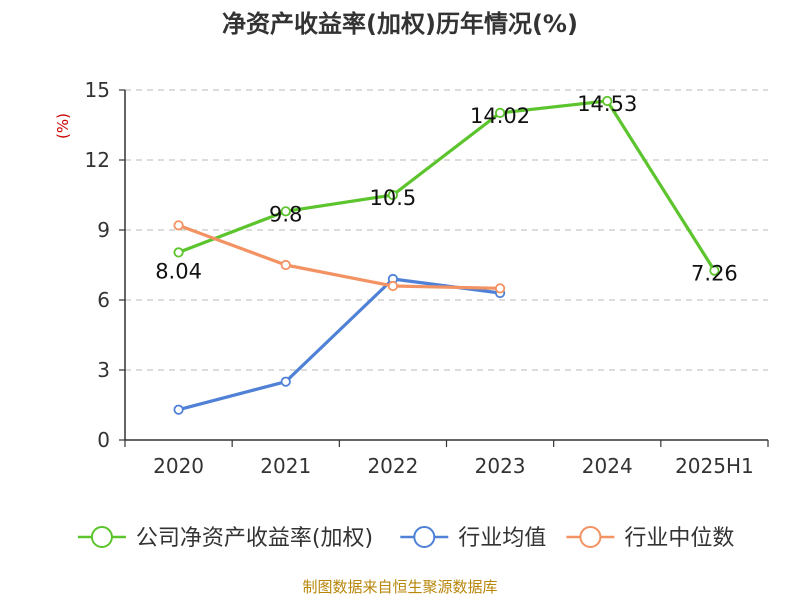 The image size is (800, 604). Describe the element at coordinates (500, 466) in the screenshot. I see `x-tick-label: 2023` at that location.